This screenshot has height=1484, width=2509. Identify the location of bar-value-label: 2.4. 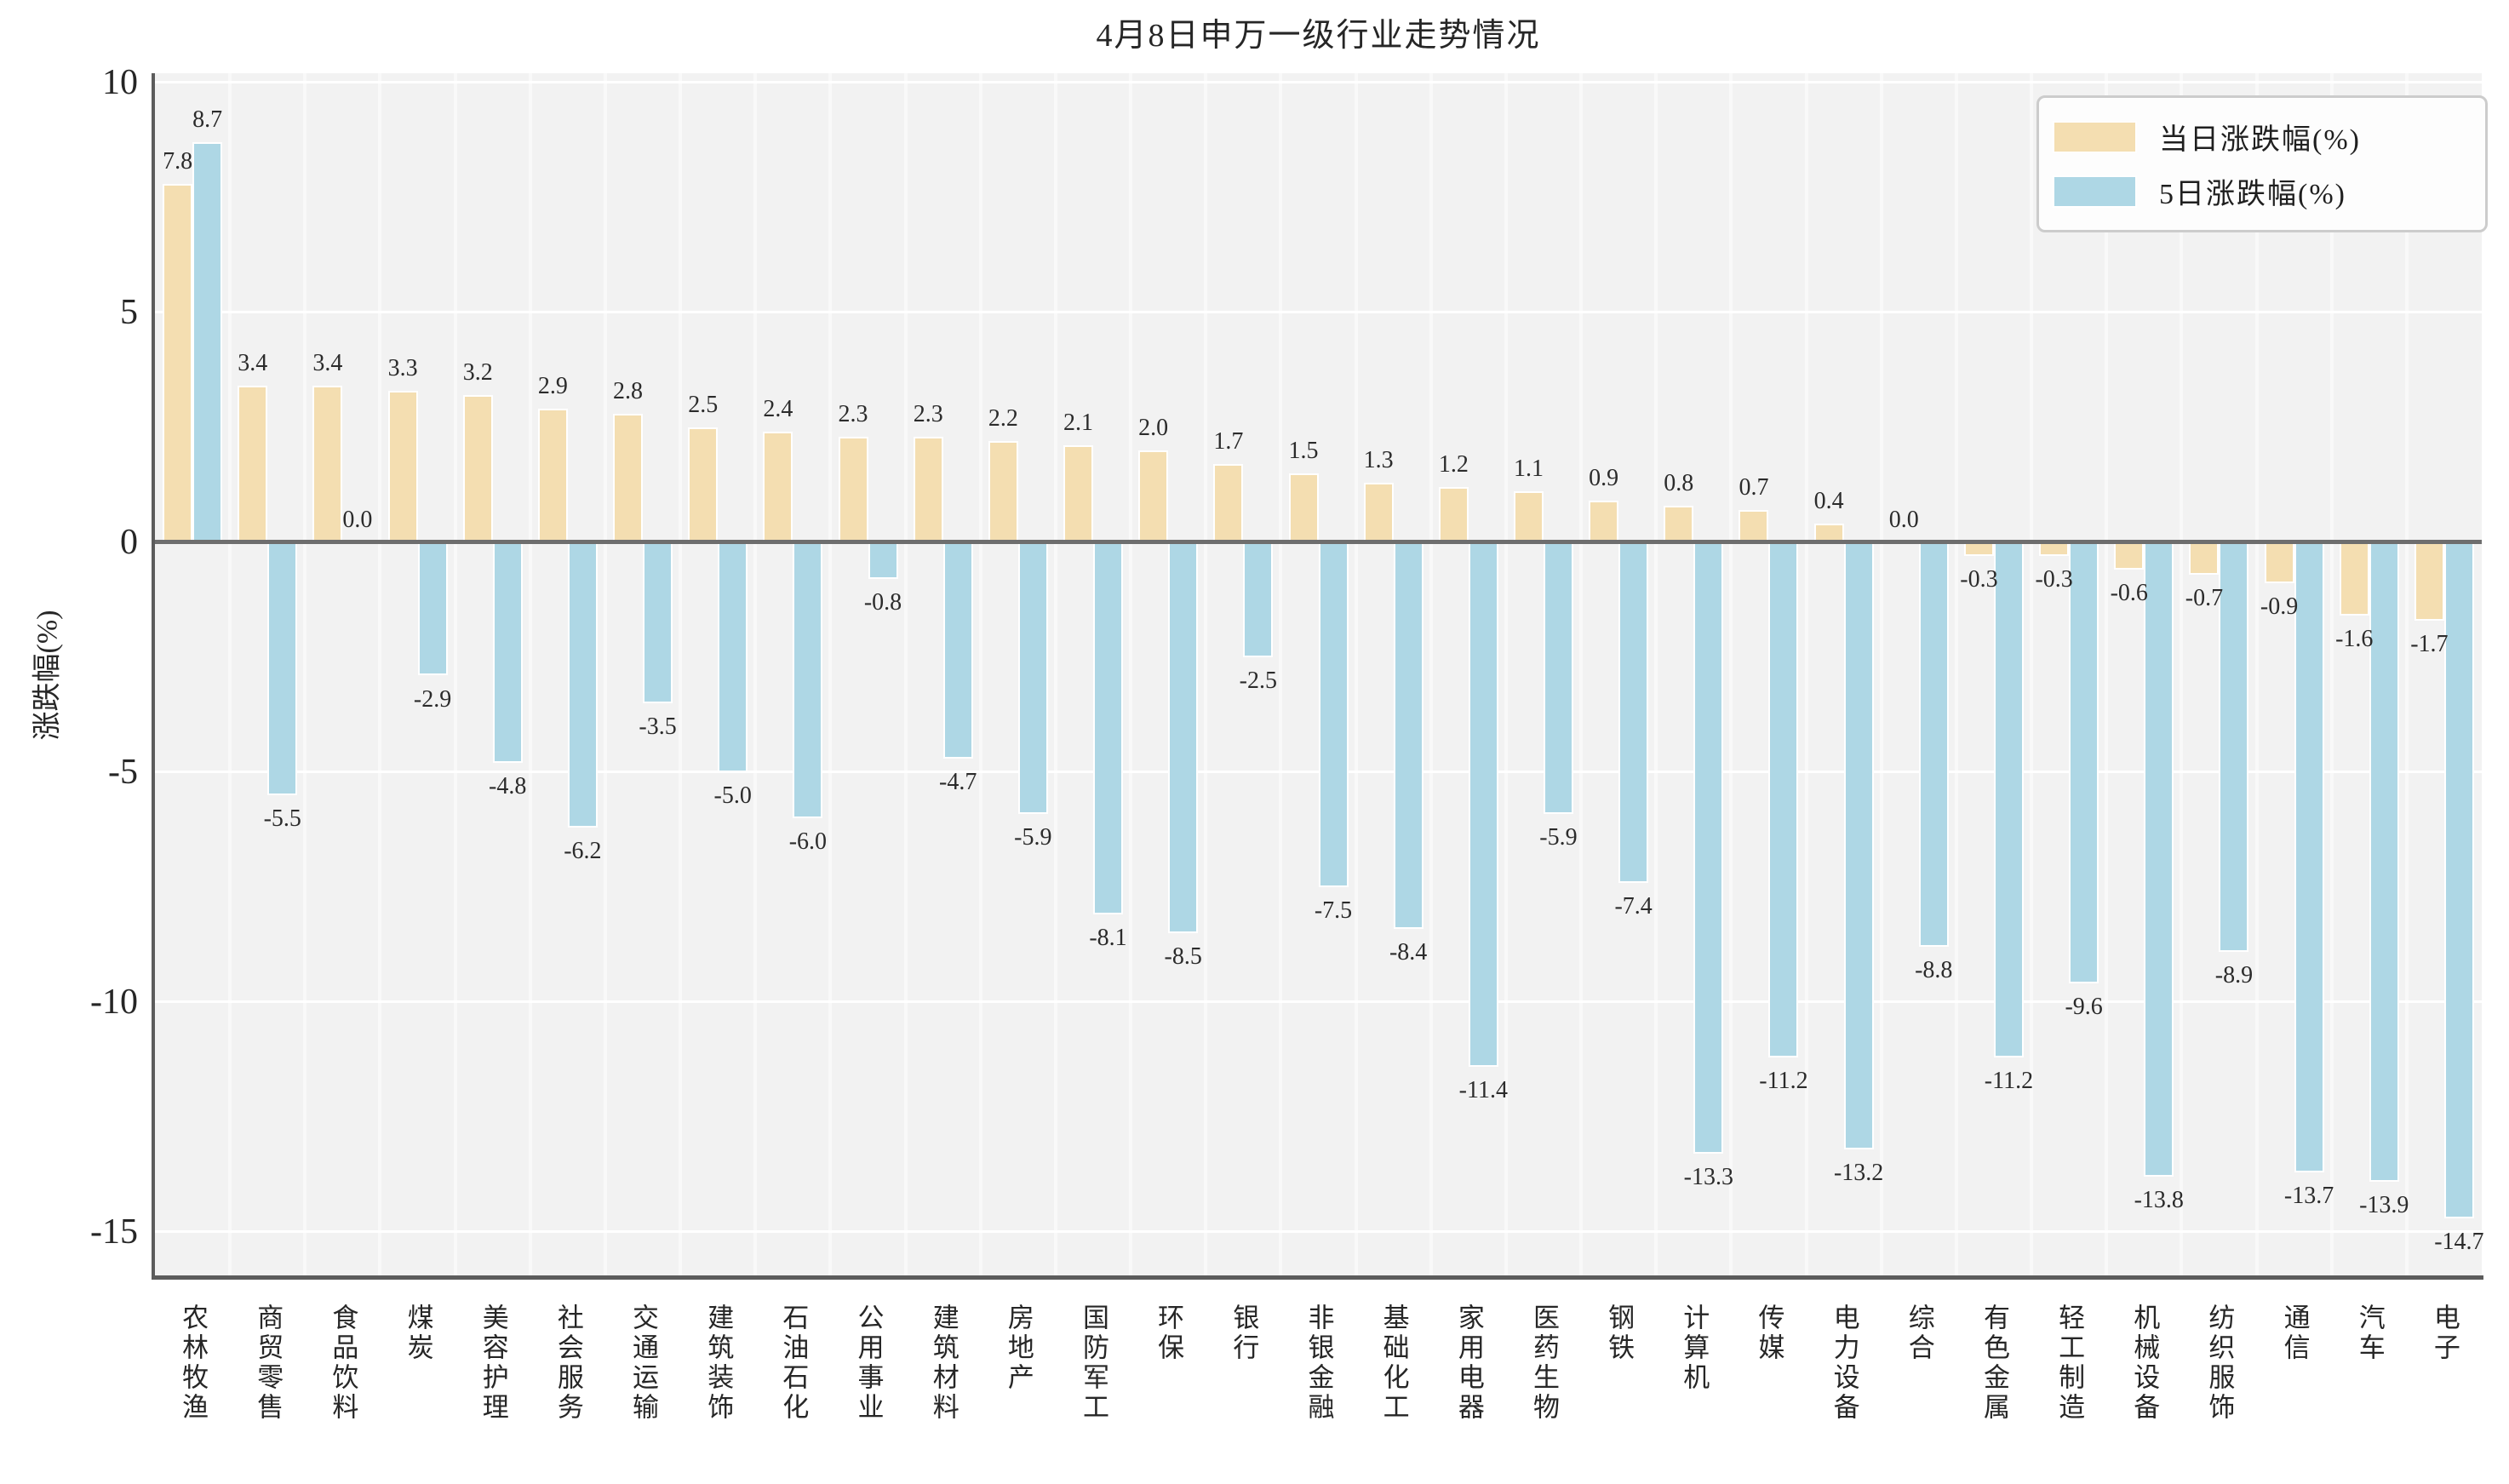
(778, 410).